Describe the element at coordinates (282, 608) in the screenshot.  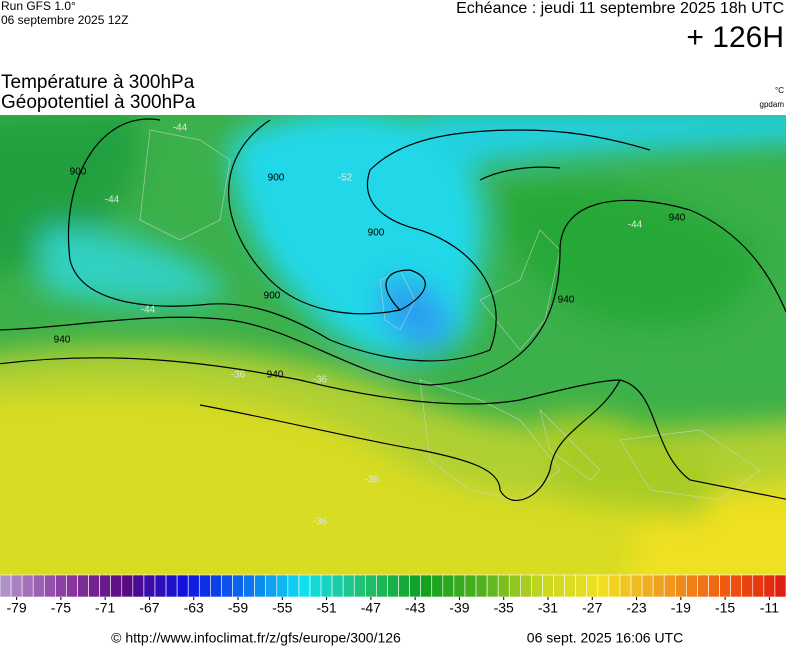
I see `colorbar-tick-label: -55` at that location.